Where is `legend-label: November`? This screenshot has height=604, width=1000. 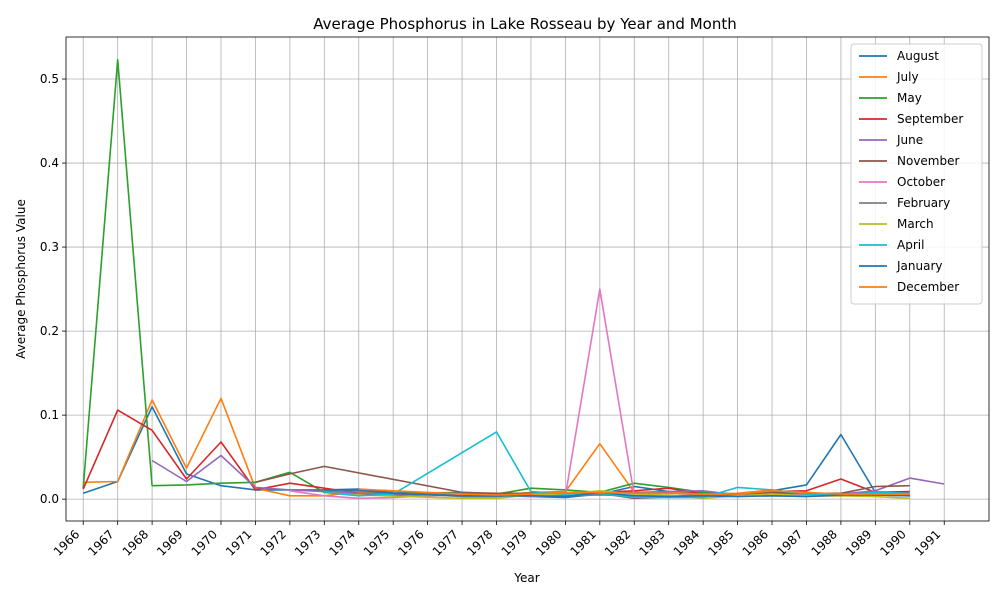
legend-label: November is located at coordinates (928, 161).